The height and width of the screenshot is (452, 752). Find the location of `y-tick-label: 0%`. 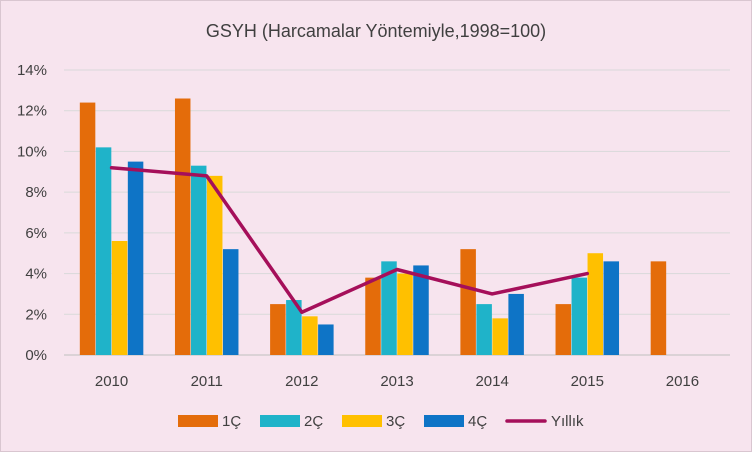

y-tick-label: 0% is located at coordinates (36, 355).